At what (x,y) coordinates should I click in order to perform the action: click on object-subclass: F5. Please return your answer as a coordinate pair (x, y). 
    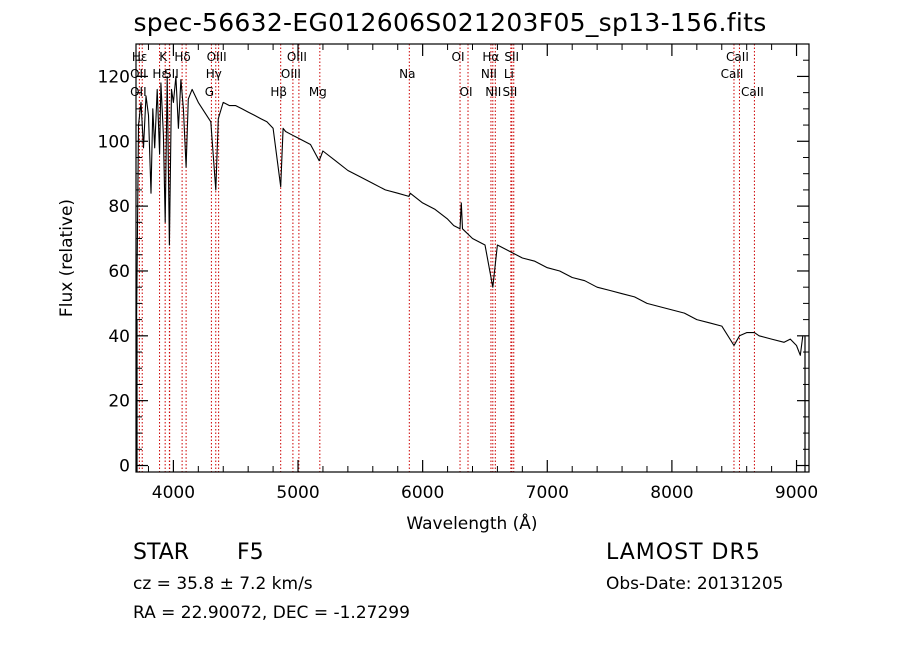
    Looking at the image, I should click on (250, 552).